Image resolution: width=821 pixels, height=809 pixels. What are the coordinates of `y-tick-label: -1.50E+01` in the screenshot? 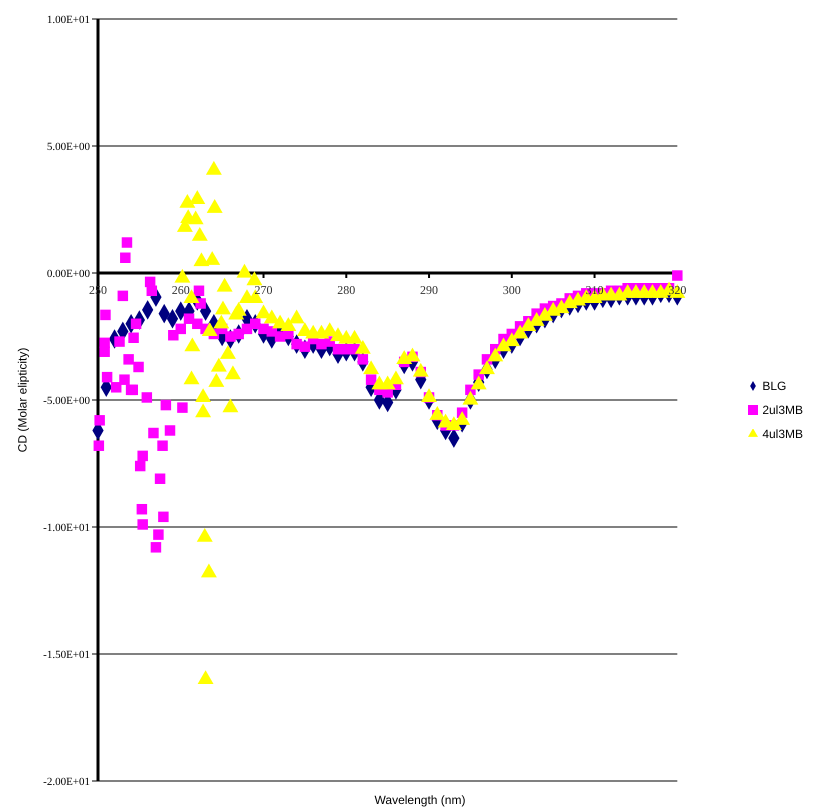 It's located at (66, 654).